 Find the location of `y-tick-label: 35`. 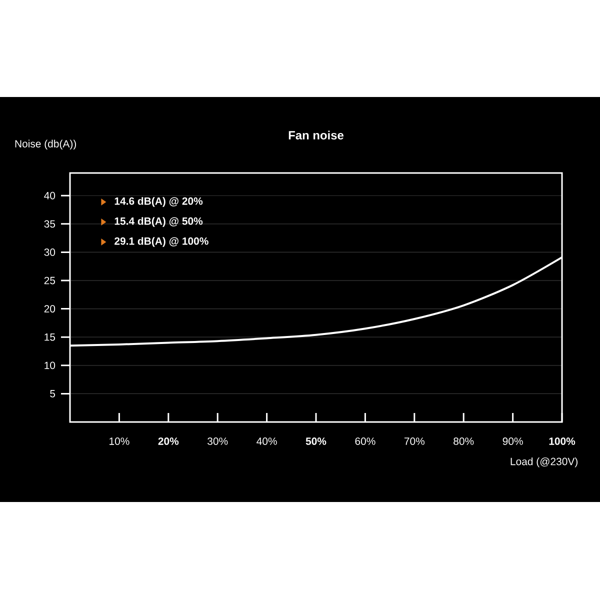

y-tick-label: 35 is located at coordinates (50, 224).